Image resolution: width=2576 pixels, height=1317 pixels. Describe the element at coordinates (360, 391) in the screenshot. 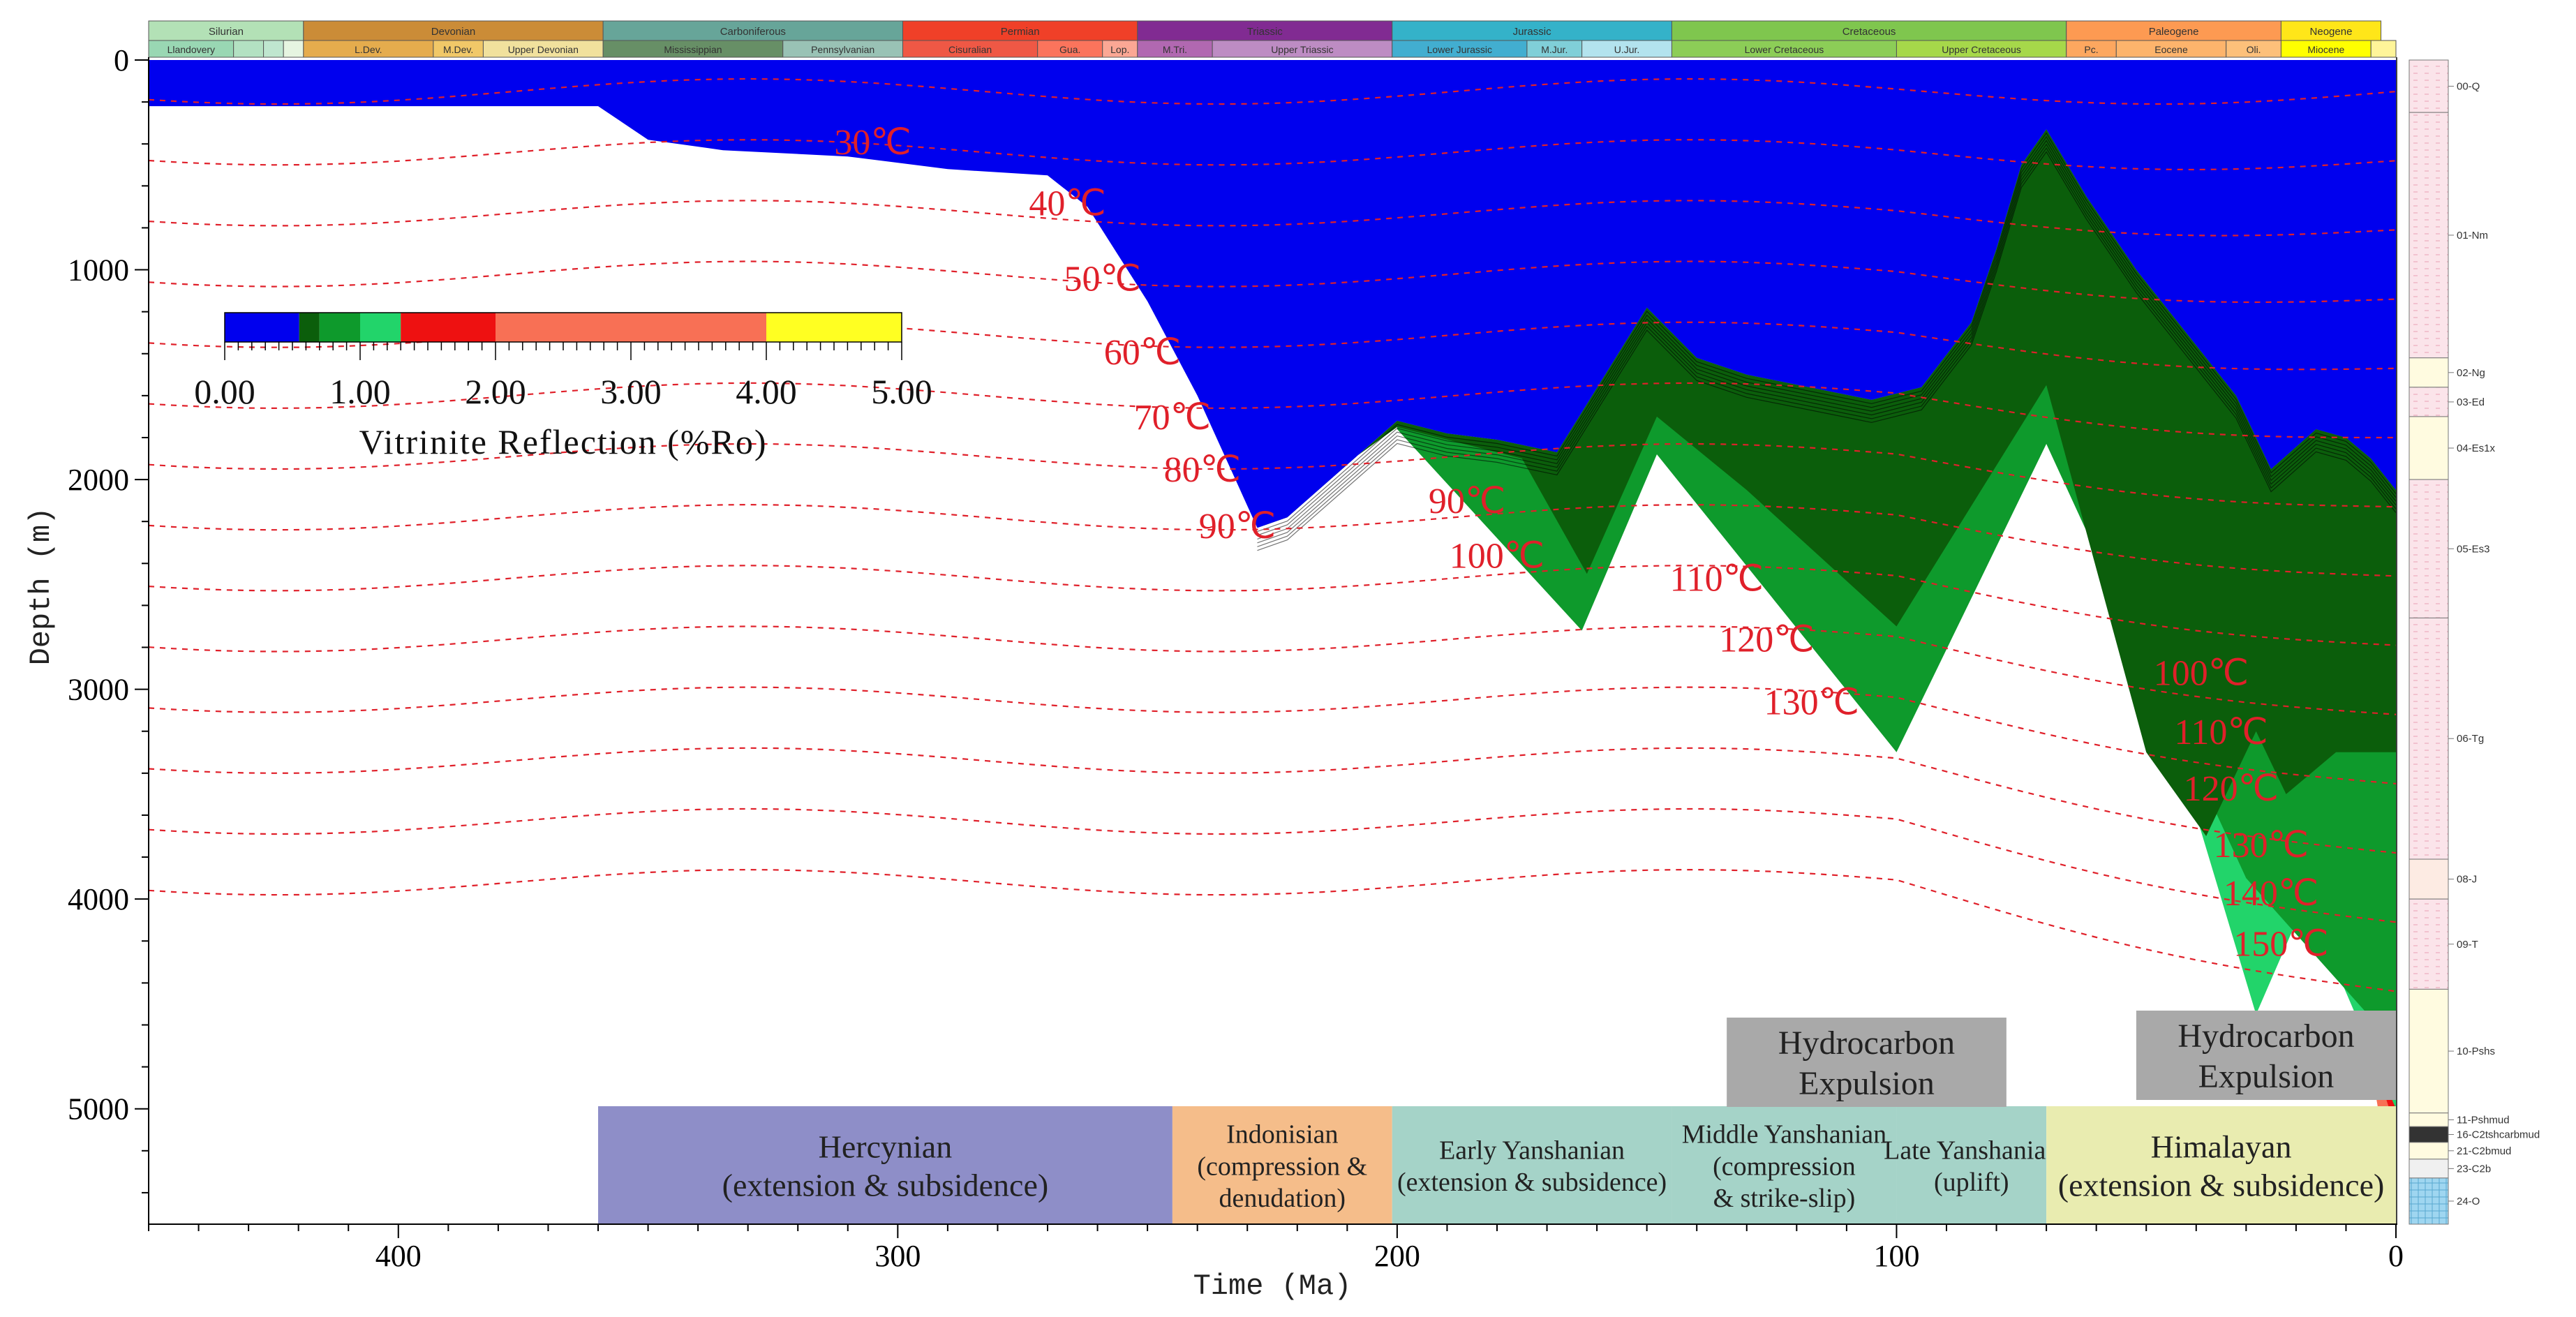

I see `legend-tick-label: 1.00` at that location.